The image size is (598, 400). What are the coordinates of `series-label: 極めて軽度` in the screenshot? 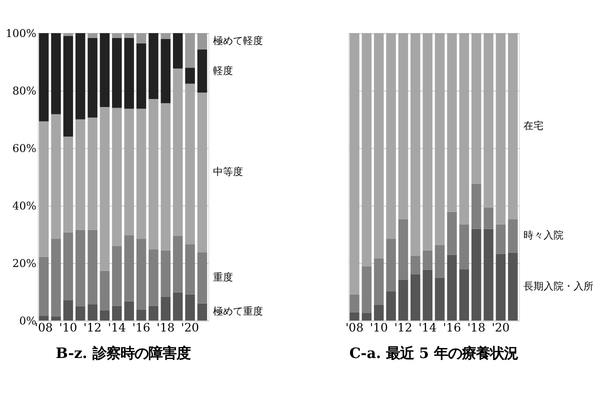 It's located at (237, 41).